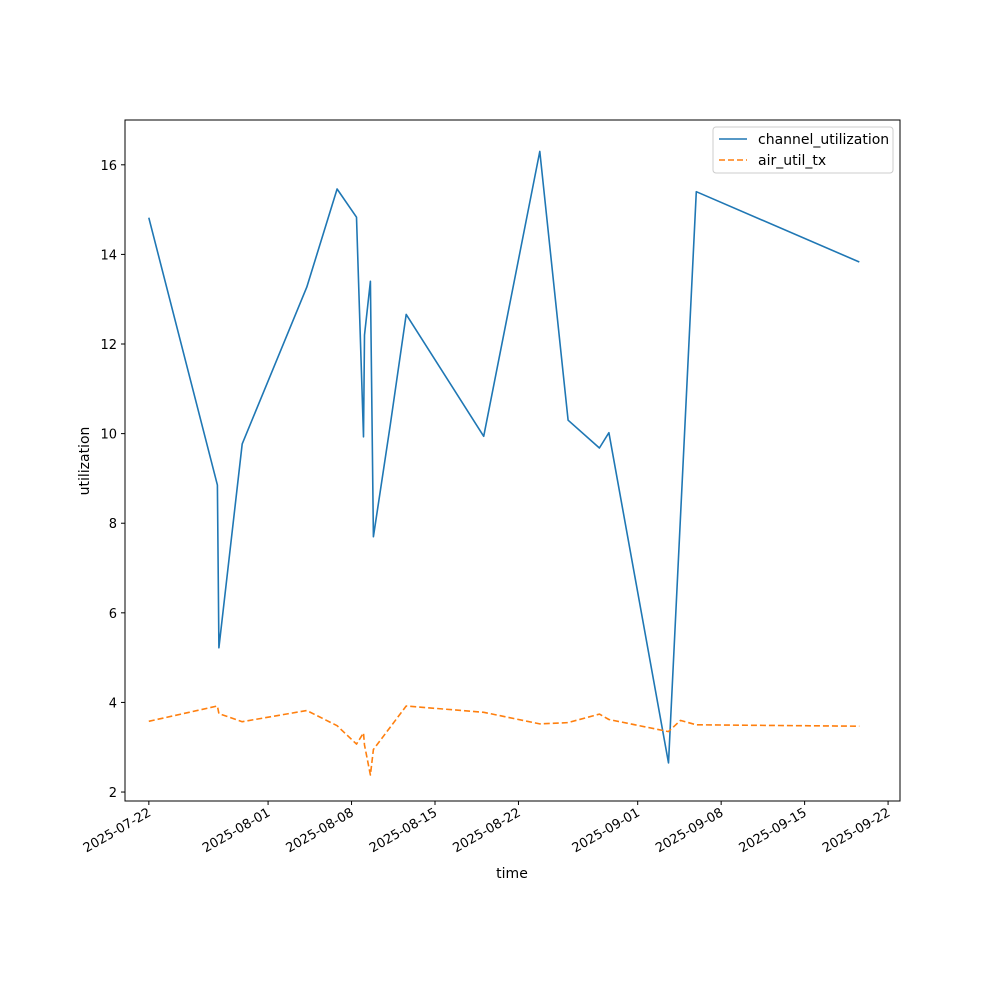  What do you see at coordinates (108, 345) in the screenshot?
I see `y-tick-label: 12` at bounding box center [108, 345].